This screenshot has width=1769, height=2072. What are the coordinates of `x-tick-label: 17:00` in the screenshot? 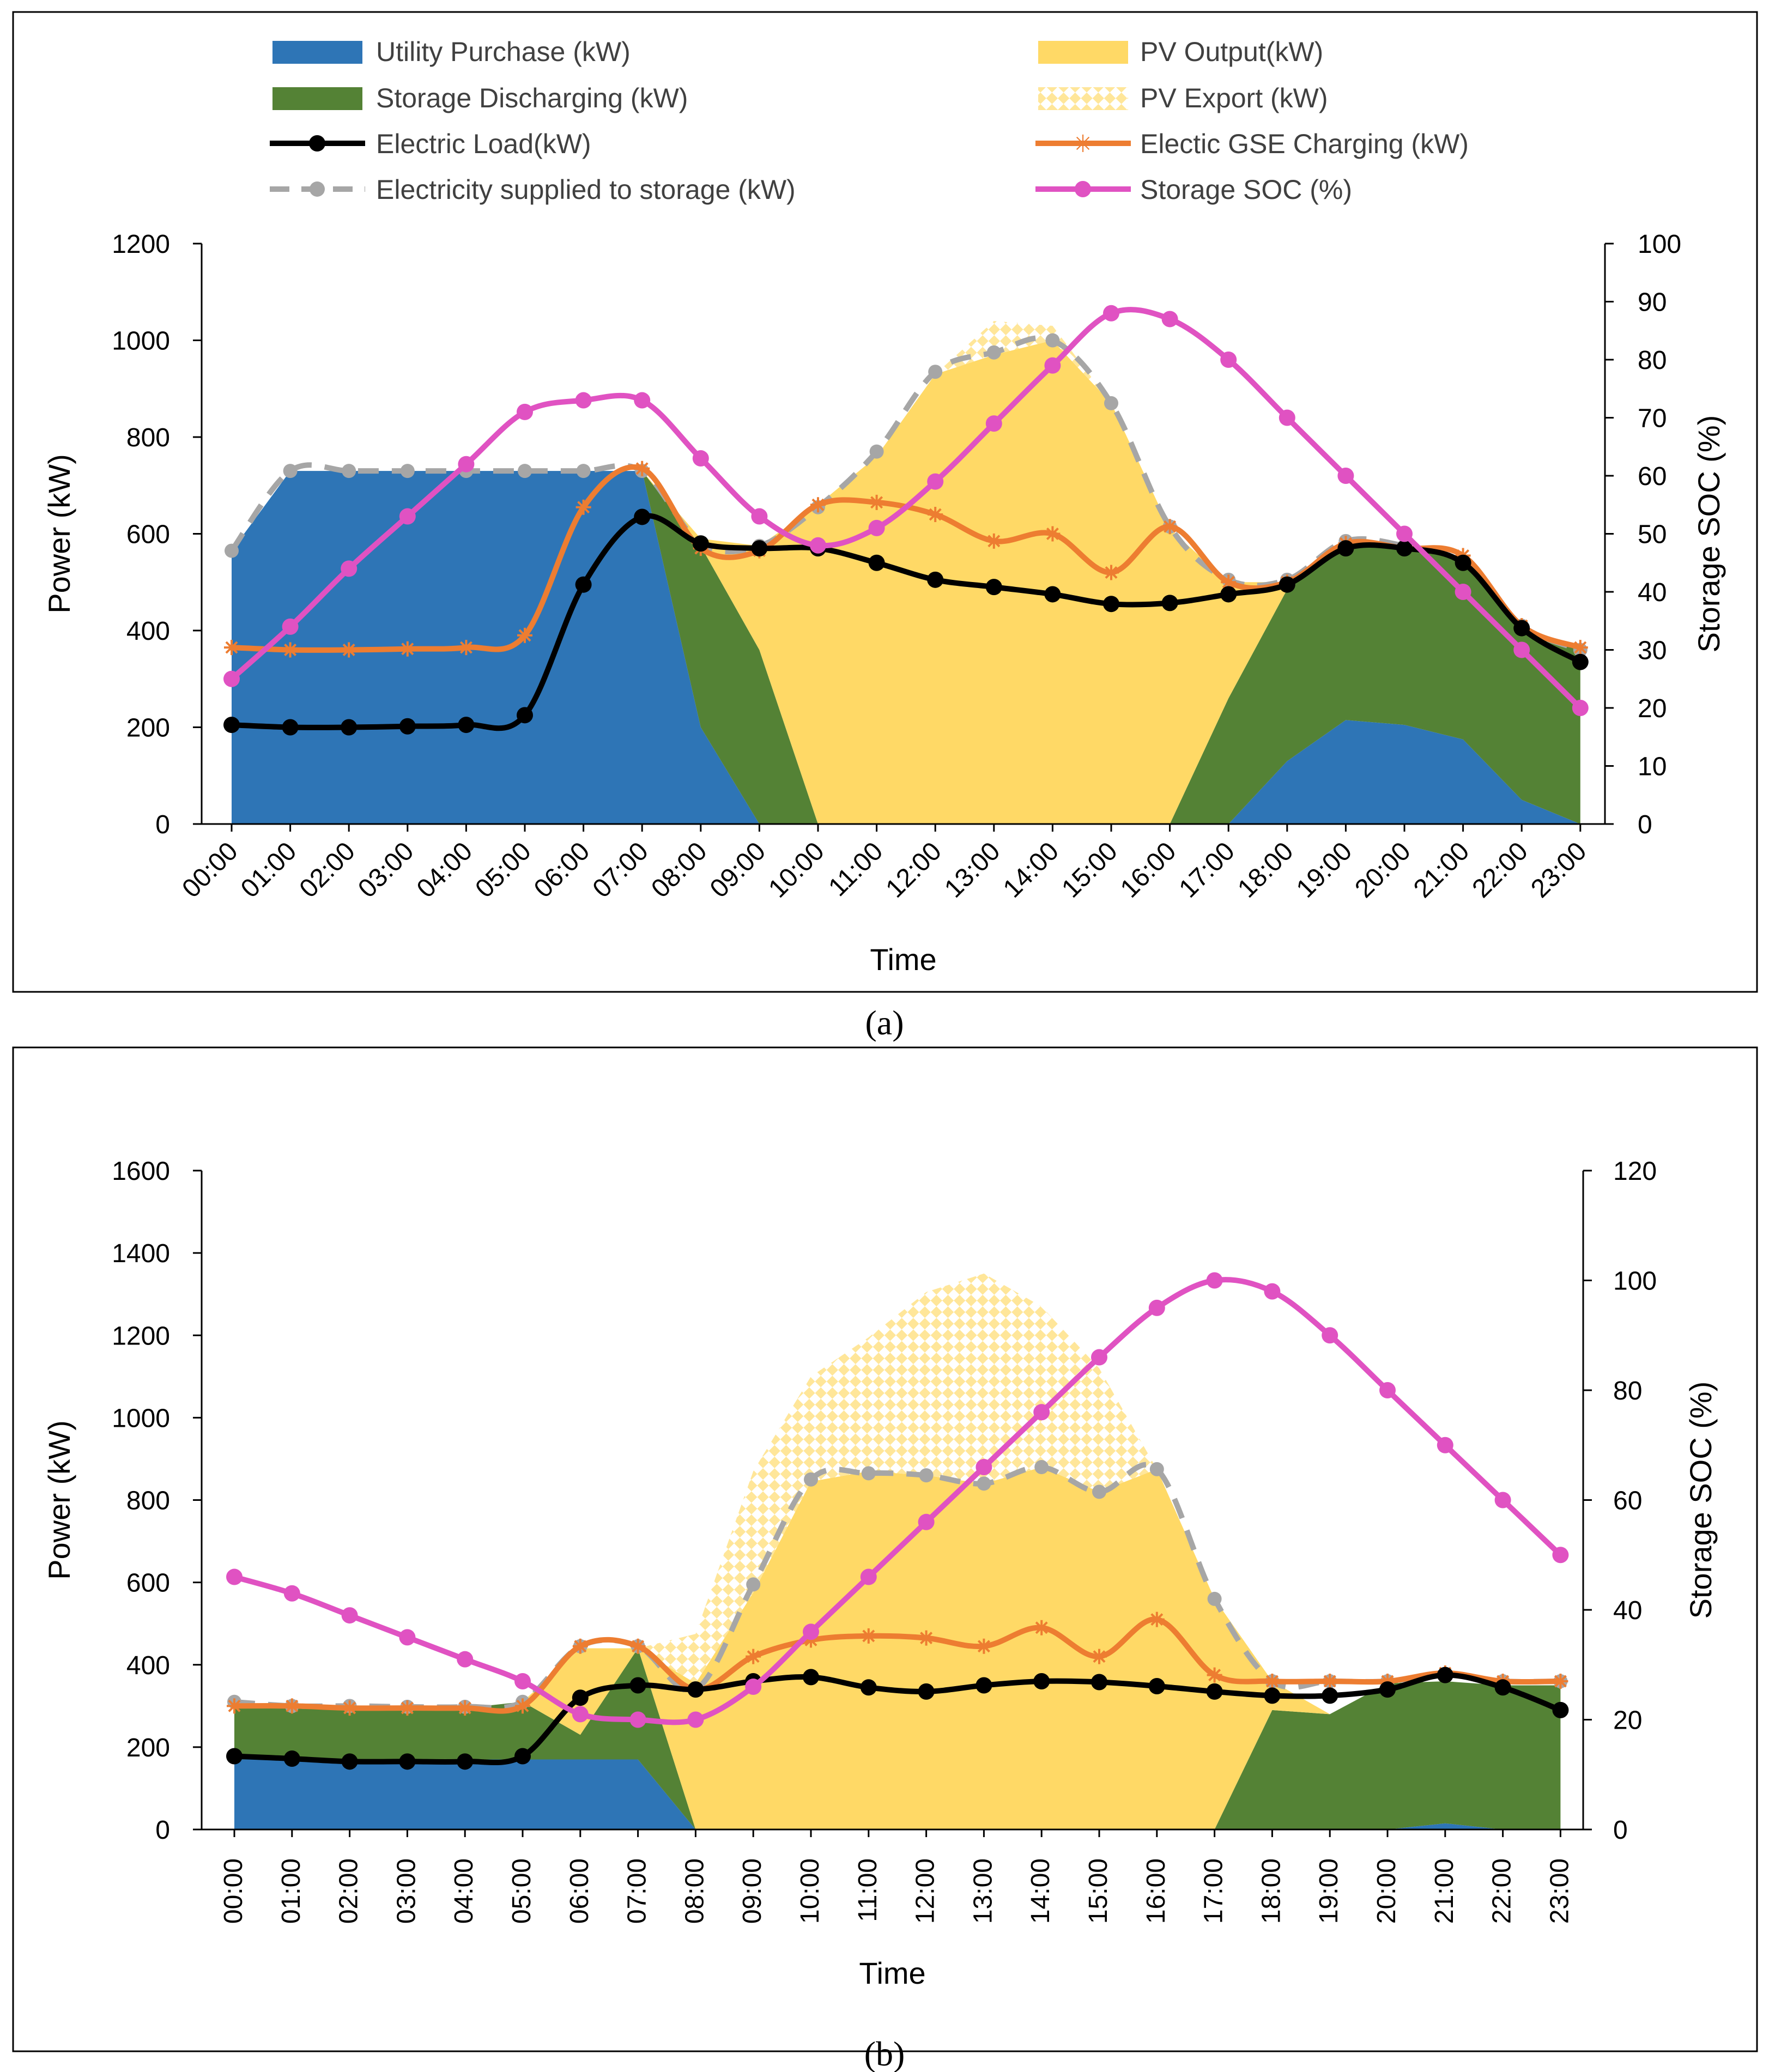 It's located at (1214, 1891).